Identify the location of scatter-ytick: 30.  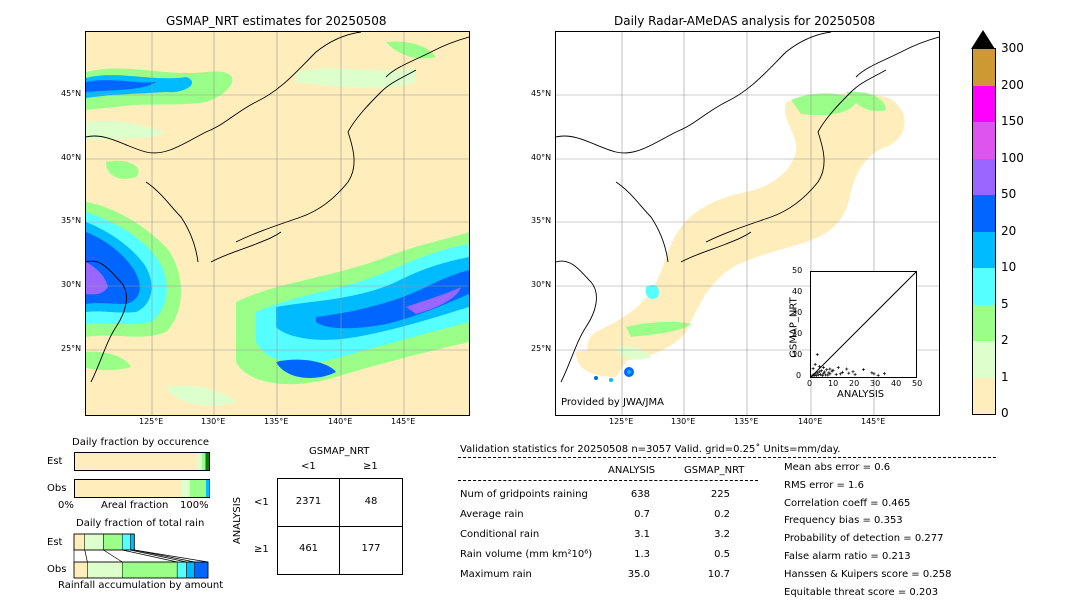
(797, 312).